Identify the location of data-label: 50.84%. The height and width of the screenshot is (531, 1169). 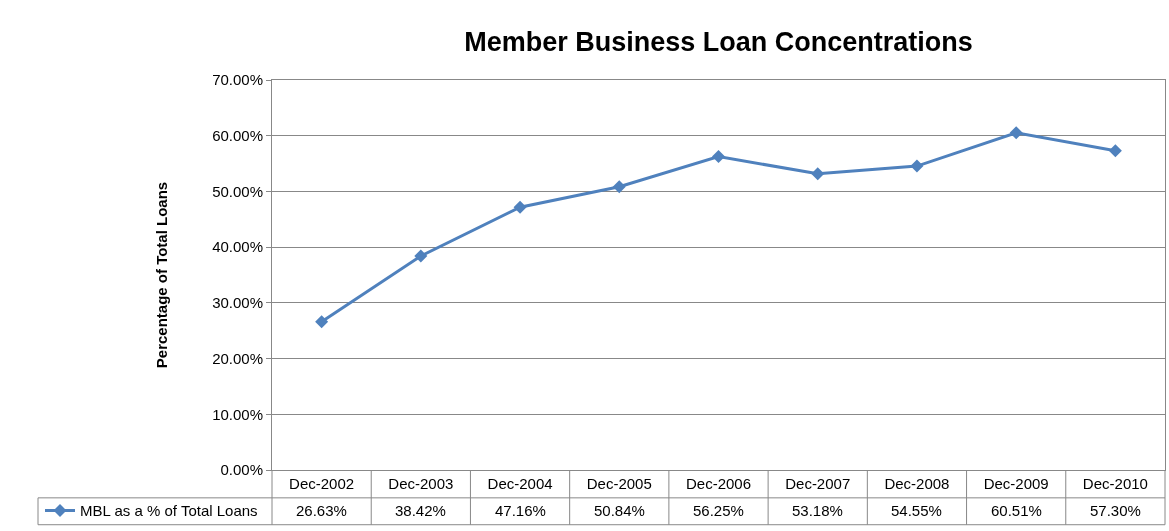
(619, 510).